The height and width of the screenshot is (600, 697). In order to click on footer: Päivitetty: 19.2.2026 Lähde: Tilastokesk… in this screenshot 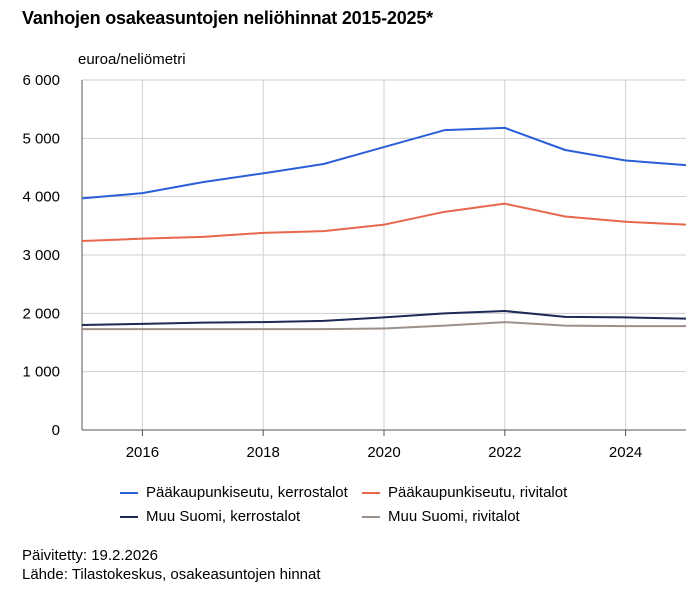, I will do `click(171, 565)`.